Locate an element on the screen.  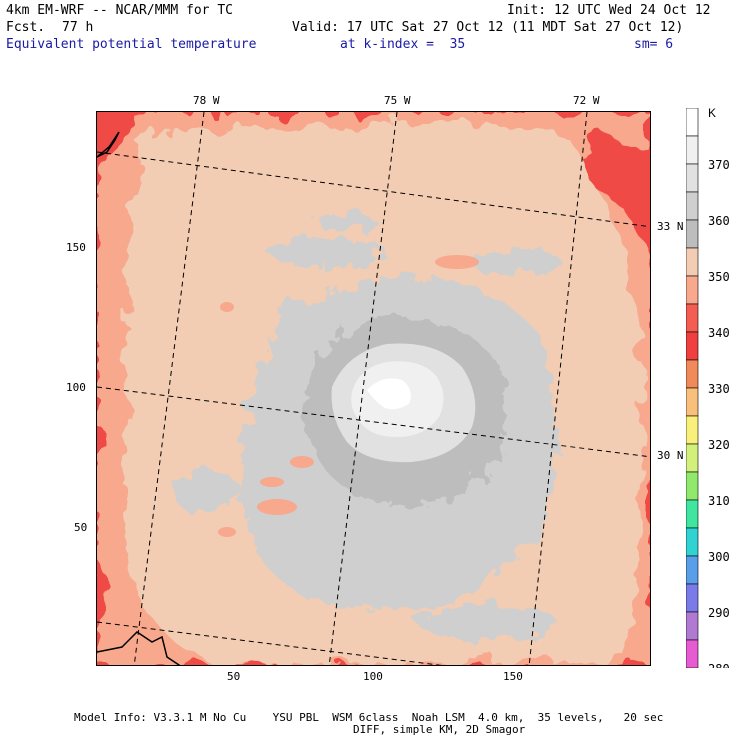
colorbar-label: 300 is located at coordinates (719, 557).